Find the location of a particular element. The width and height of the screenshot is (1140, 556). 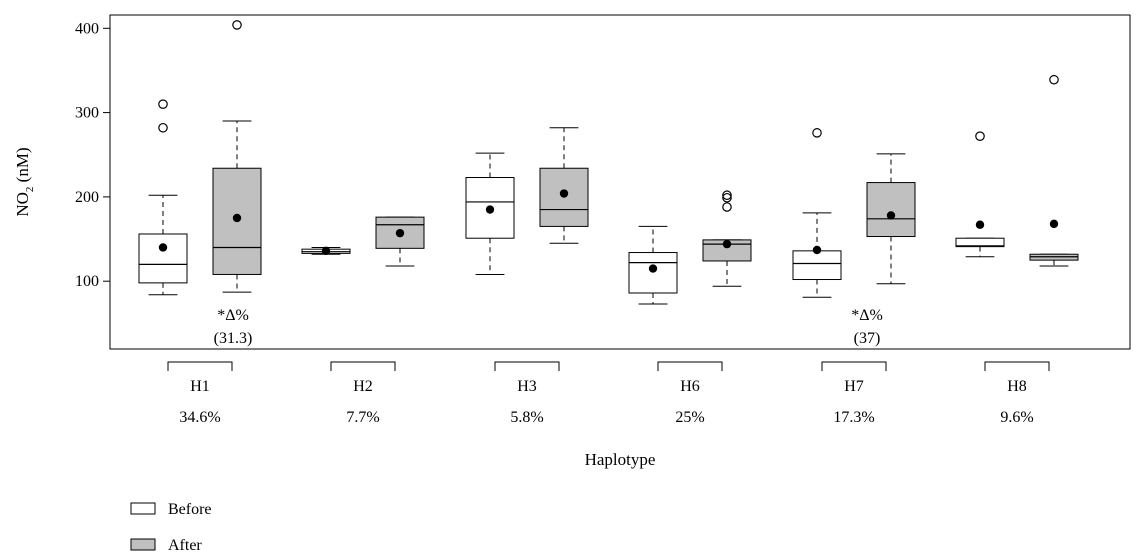

x-tick-label: H3 is located at coordinates (527, 386).